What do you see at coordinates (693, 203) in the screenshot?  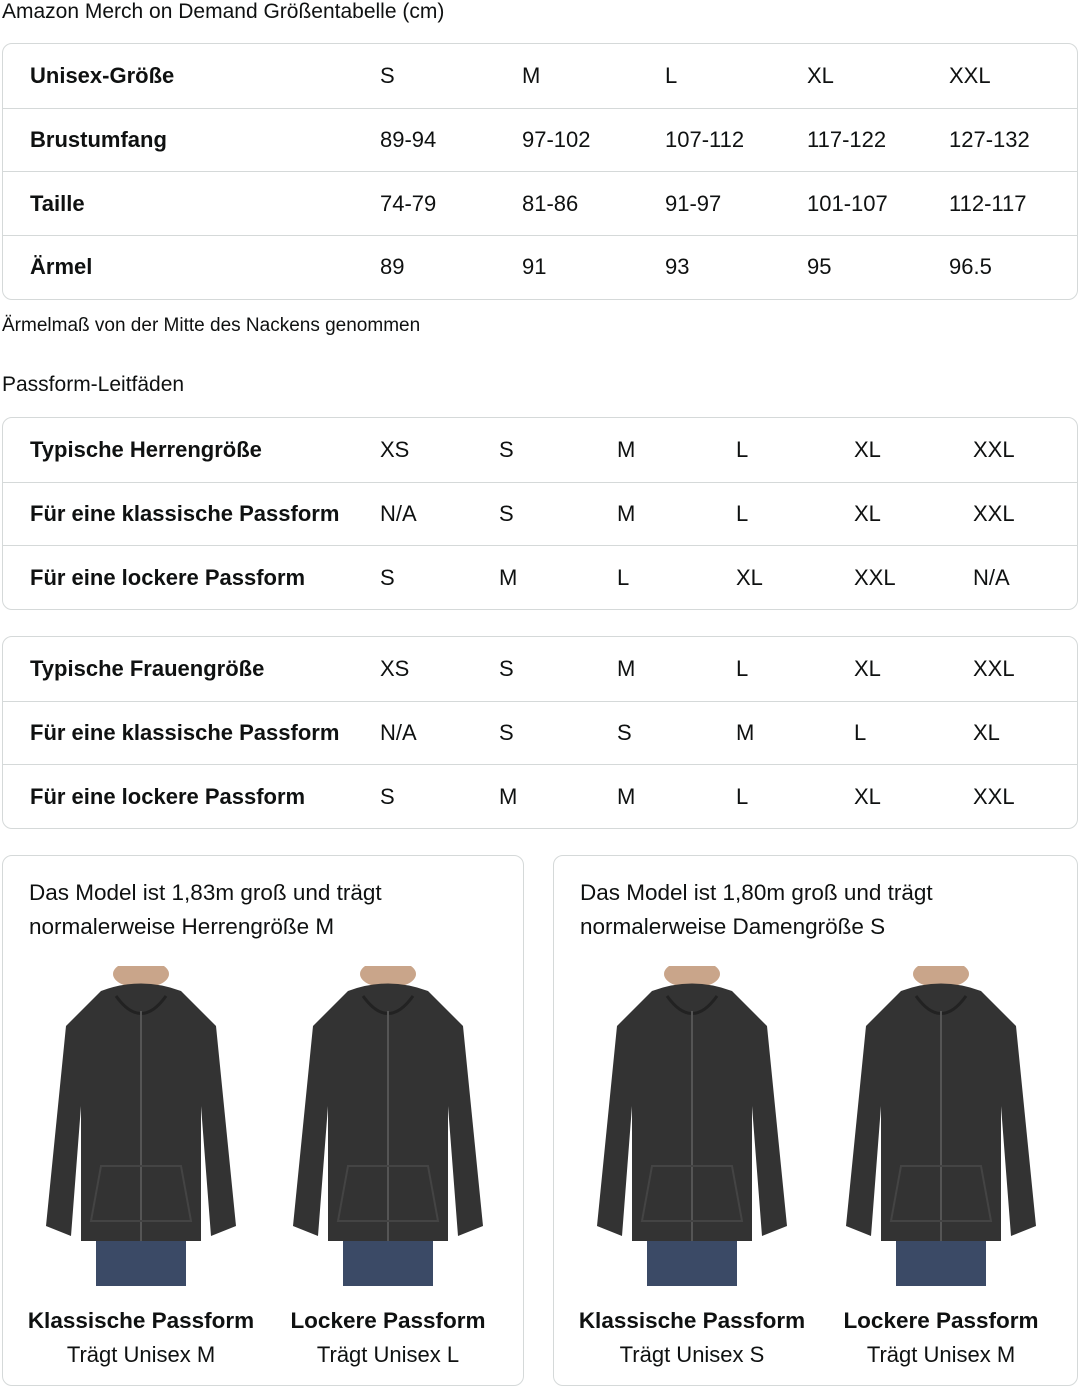 I see `table-cell: 91-97` at bounding box center [693, 203].